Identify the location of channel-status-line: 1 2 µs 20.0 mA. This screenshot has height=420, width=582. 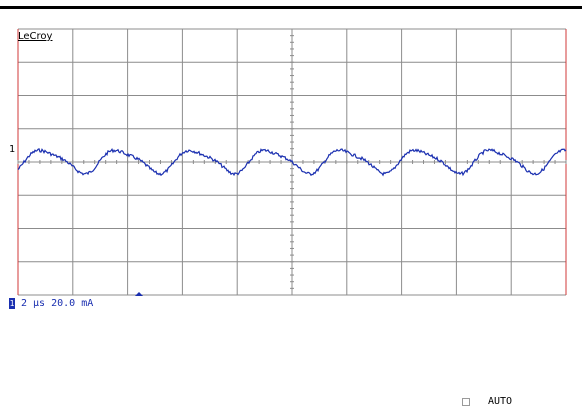
(51, 303).